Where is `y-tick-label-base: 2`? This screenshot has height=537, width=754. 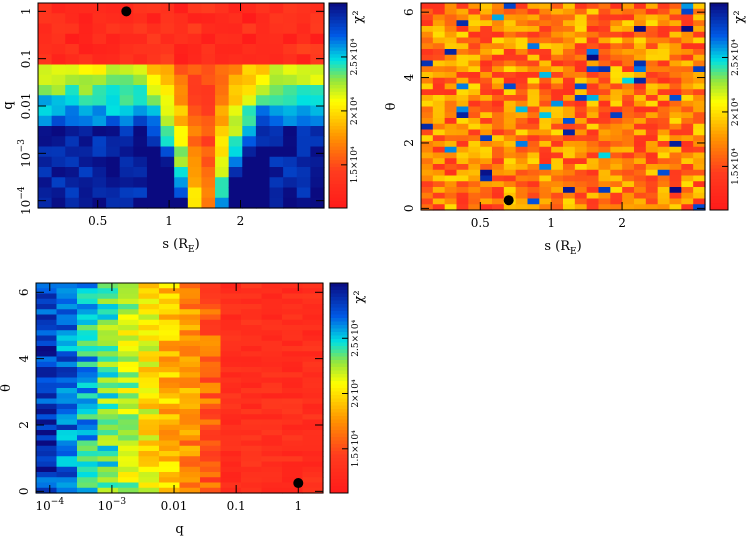 y-tick-label-base: 2 is located at coordinates (24, 425).